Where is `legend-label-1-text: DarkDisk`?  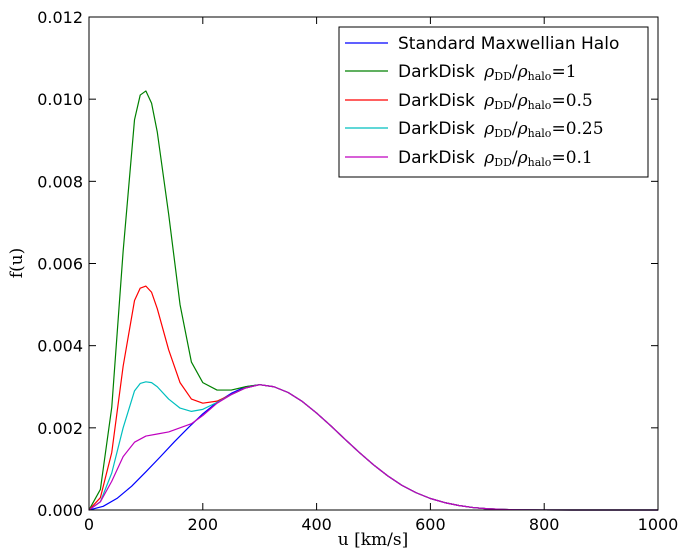 legend-label-1-text: DarkDisk is located at coordinates (436, 72).